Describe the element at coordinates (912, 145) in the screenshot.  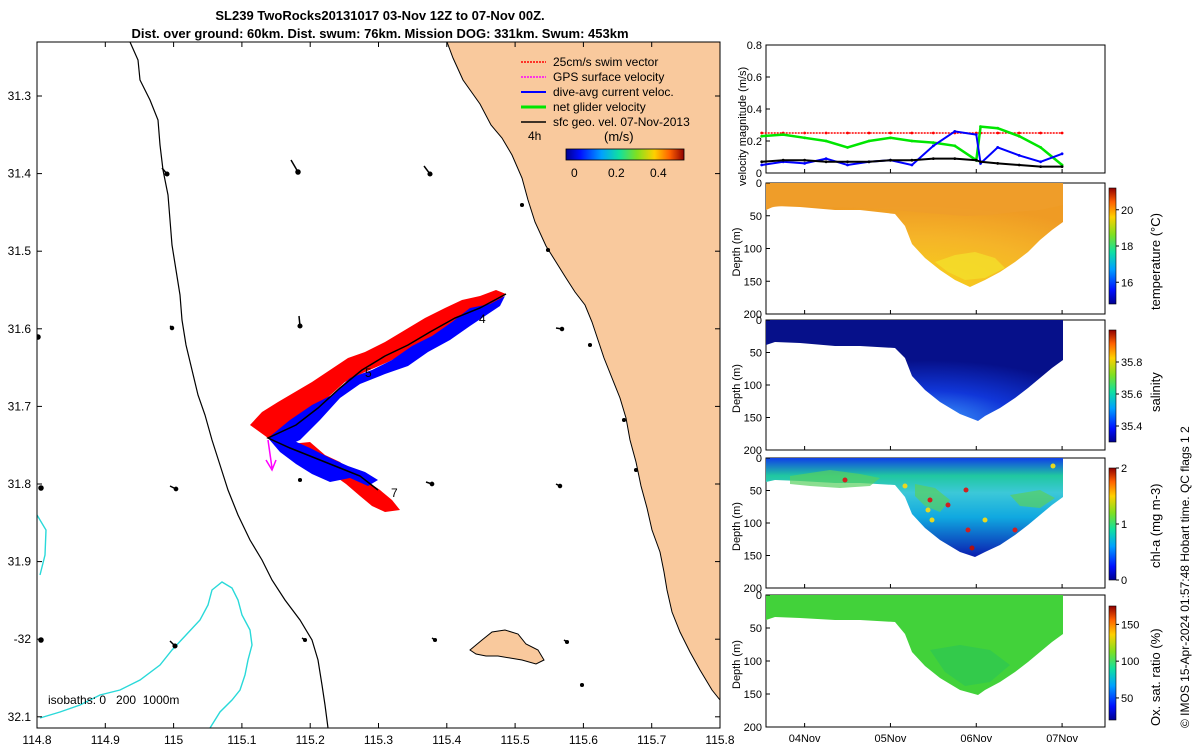
I see `velocity-series-net-glider-velocity` at that location.